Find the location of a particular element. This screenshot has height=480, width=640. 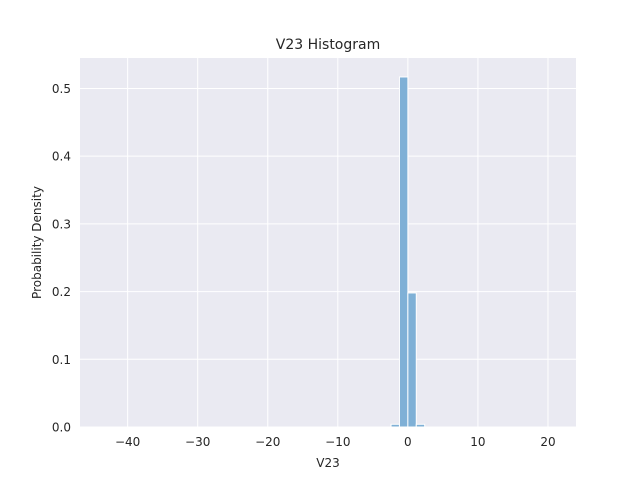

histogram-bars is located at coordinates (408, 252).